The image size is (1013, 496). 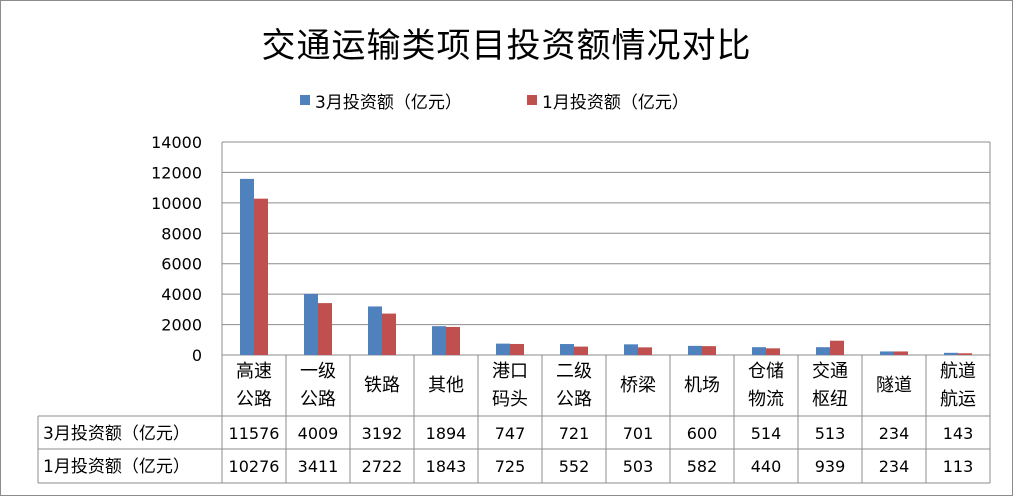 What do you see at coordinates (181, 294) in the screenshot?
I see `y-tick-label: 4000` at bounding box center [181, 294].